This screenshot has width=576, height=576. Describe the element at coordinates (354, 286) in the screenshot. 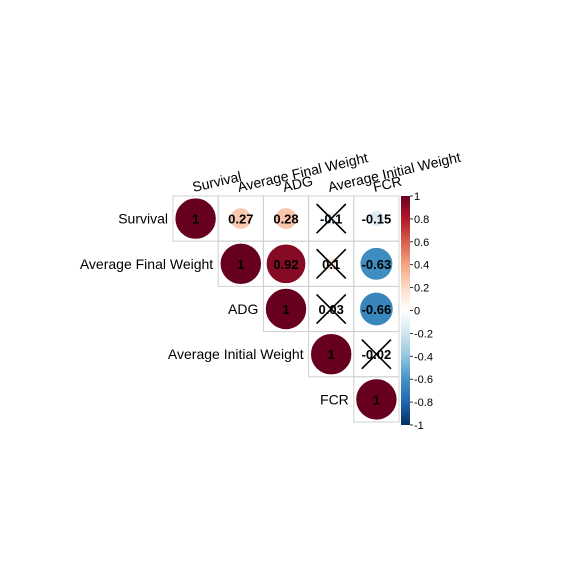

I see `insignificant-crosses` at that location.